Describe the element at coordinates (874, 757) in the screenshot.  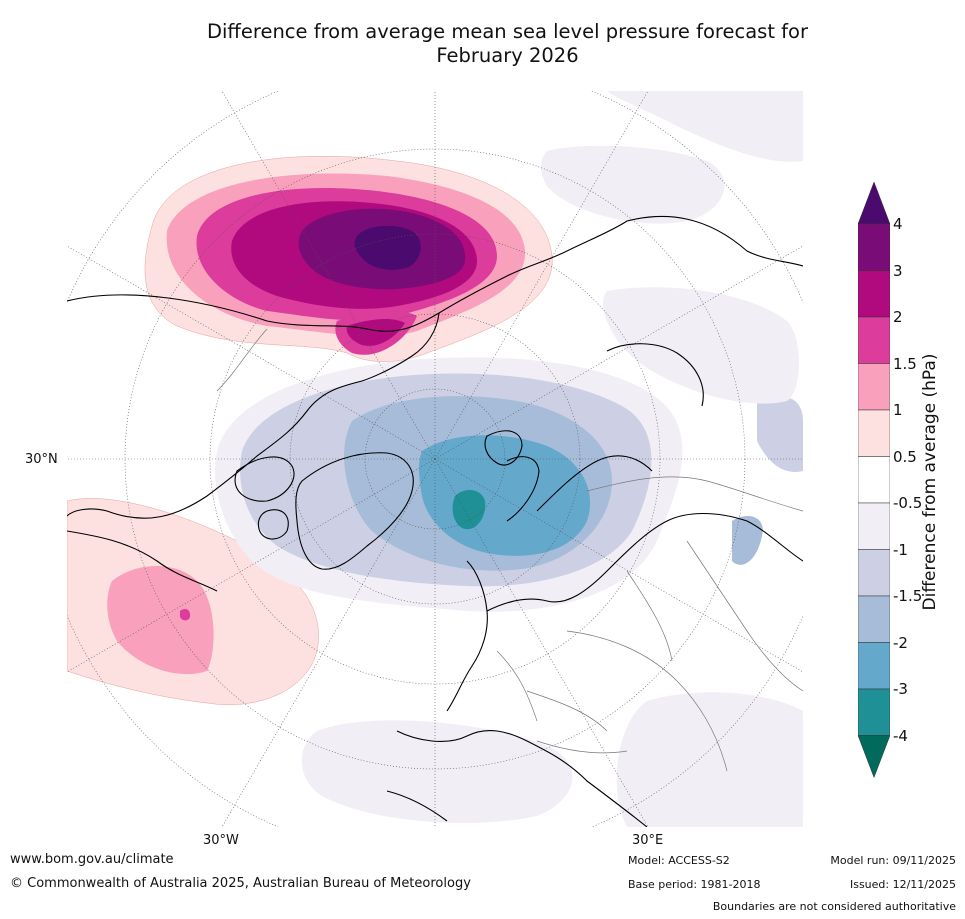
I see `colorbar-bin-bottom` at that location.